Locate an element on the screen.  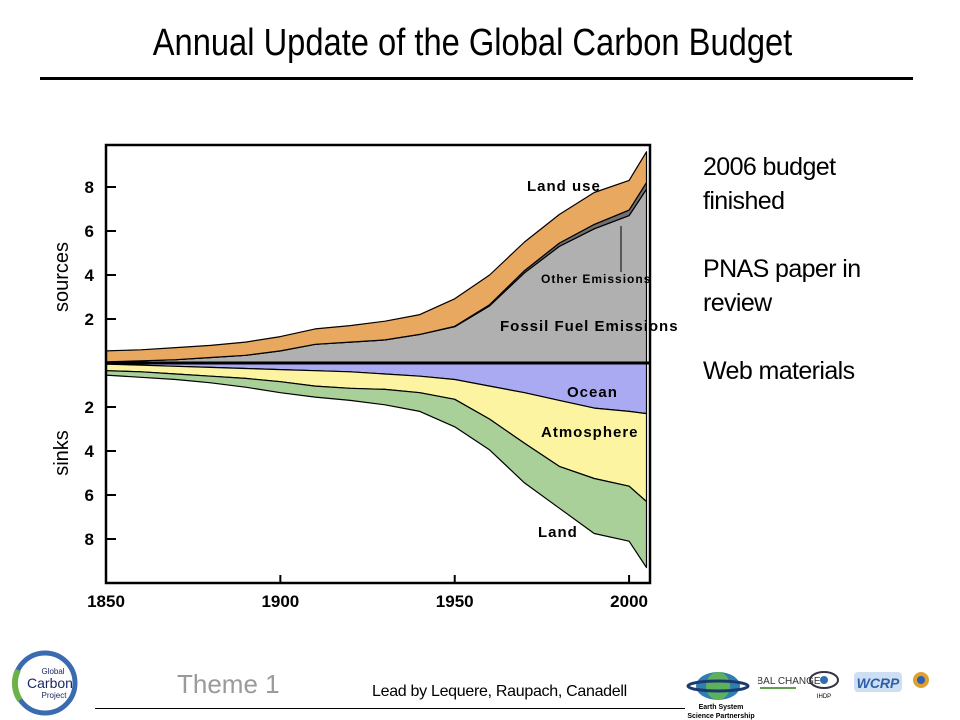
x-tick-label-1950: 1950 is located at coordinates (455, 601).